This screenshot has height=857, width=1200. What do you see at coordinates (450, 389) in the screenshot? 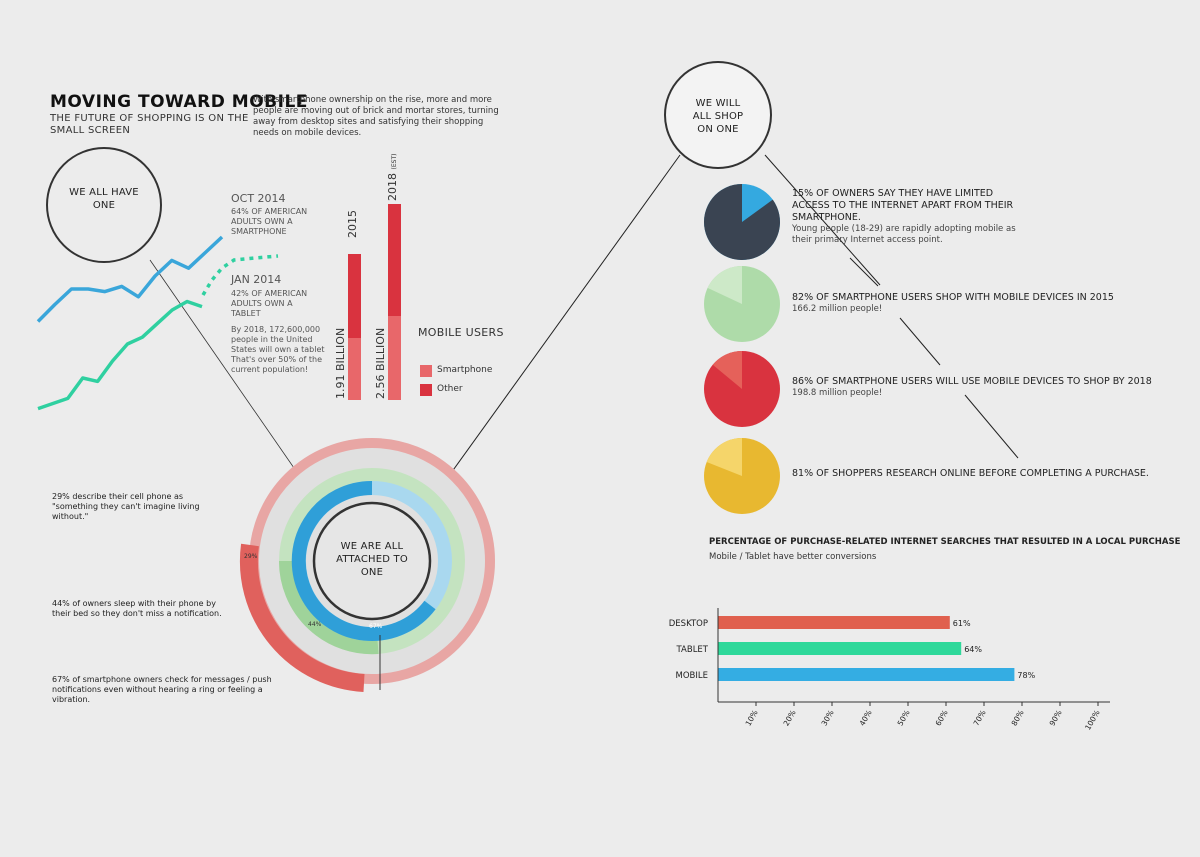
I see `legend-label-other: Other` at bounding box center [450, 389].